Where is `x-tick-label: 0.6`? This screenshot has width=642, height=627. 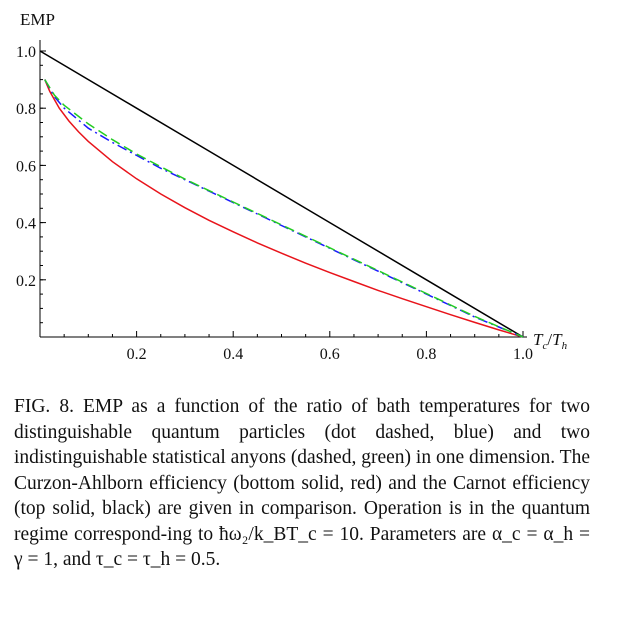
x-tick-label: 0.6 is located at coordinates (330, 354).